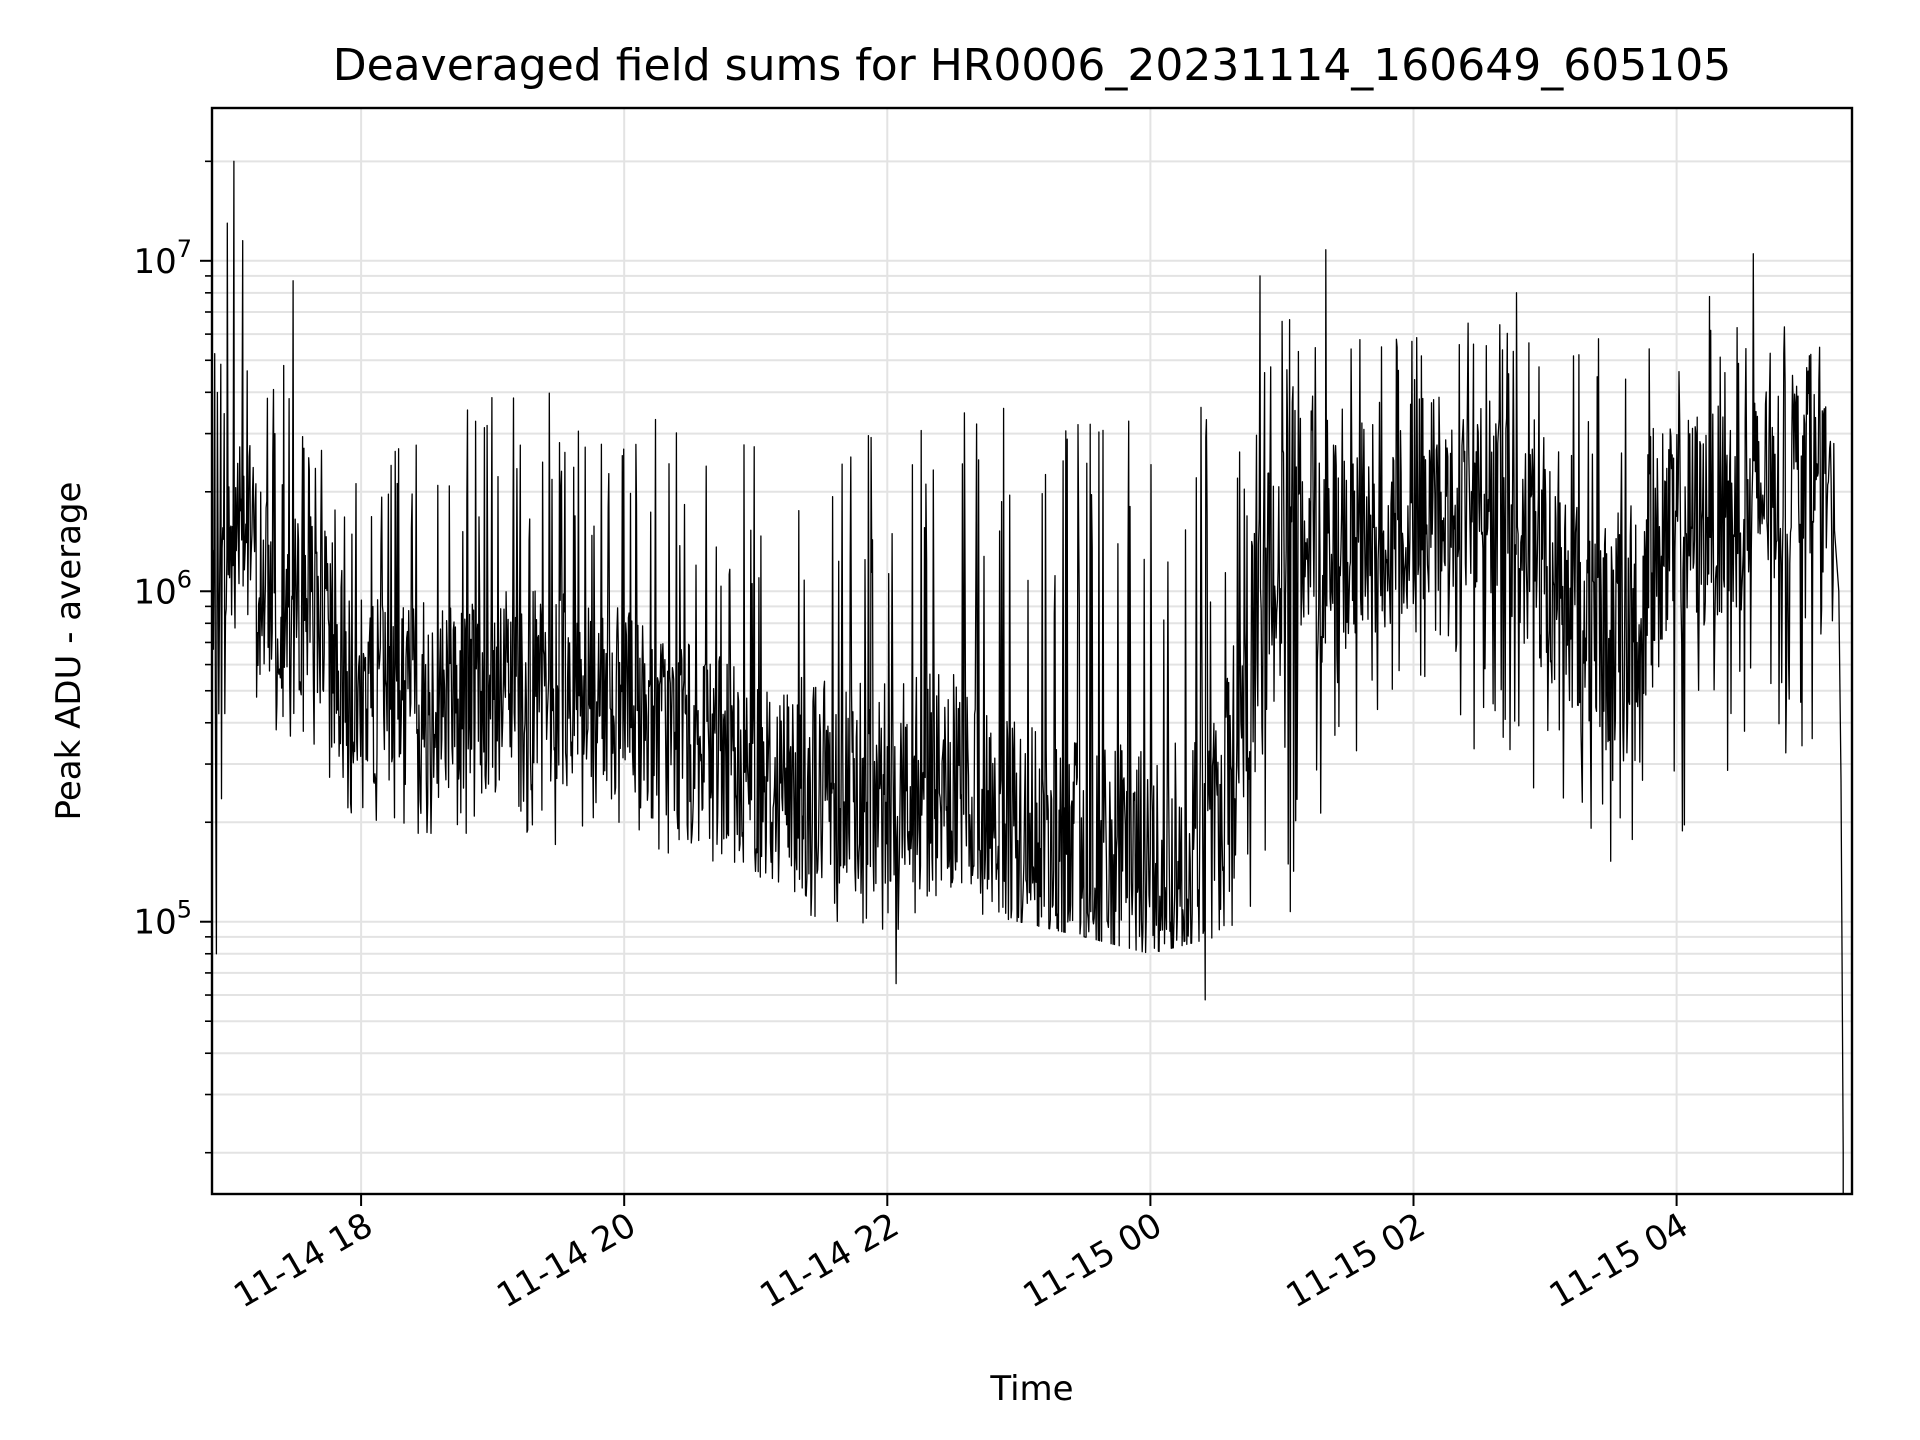 This screenshot has height=1440, width=1920. What do you see at coordinates (1031, 1389) in the screenshot?
I see `x-axis-label: Time` at bounding box center [1031, 1389].